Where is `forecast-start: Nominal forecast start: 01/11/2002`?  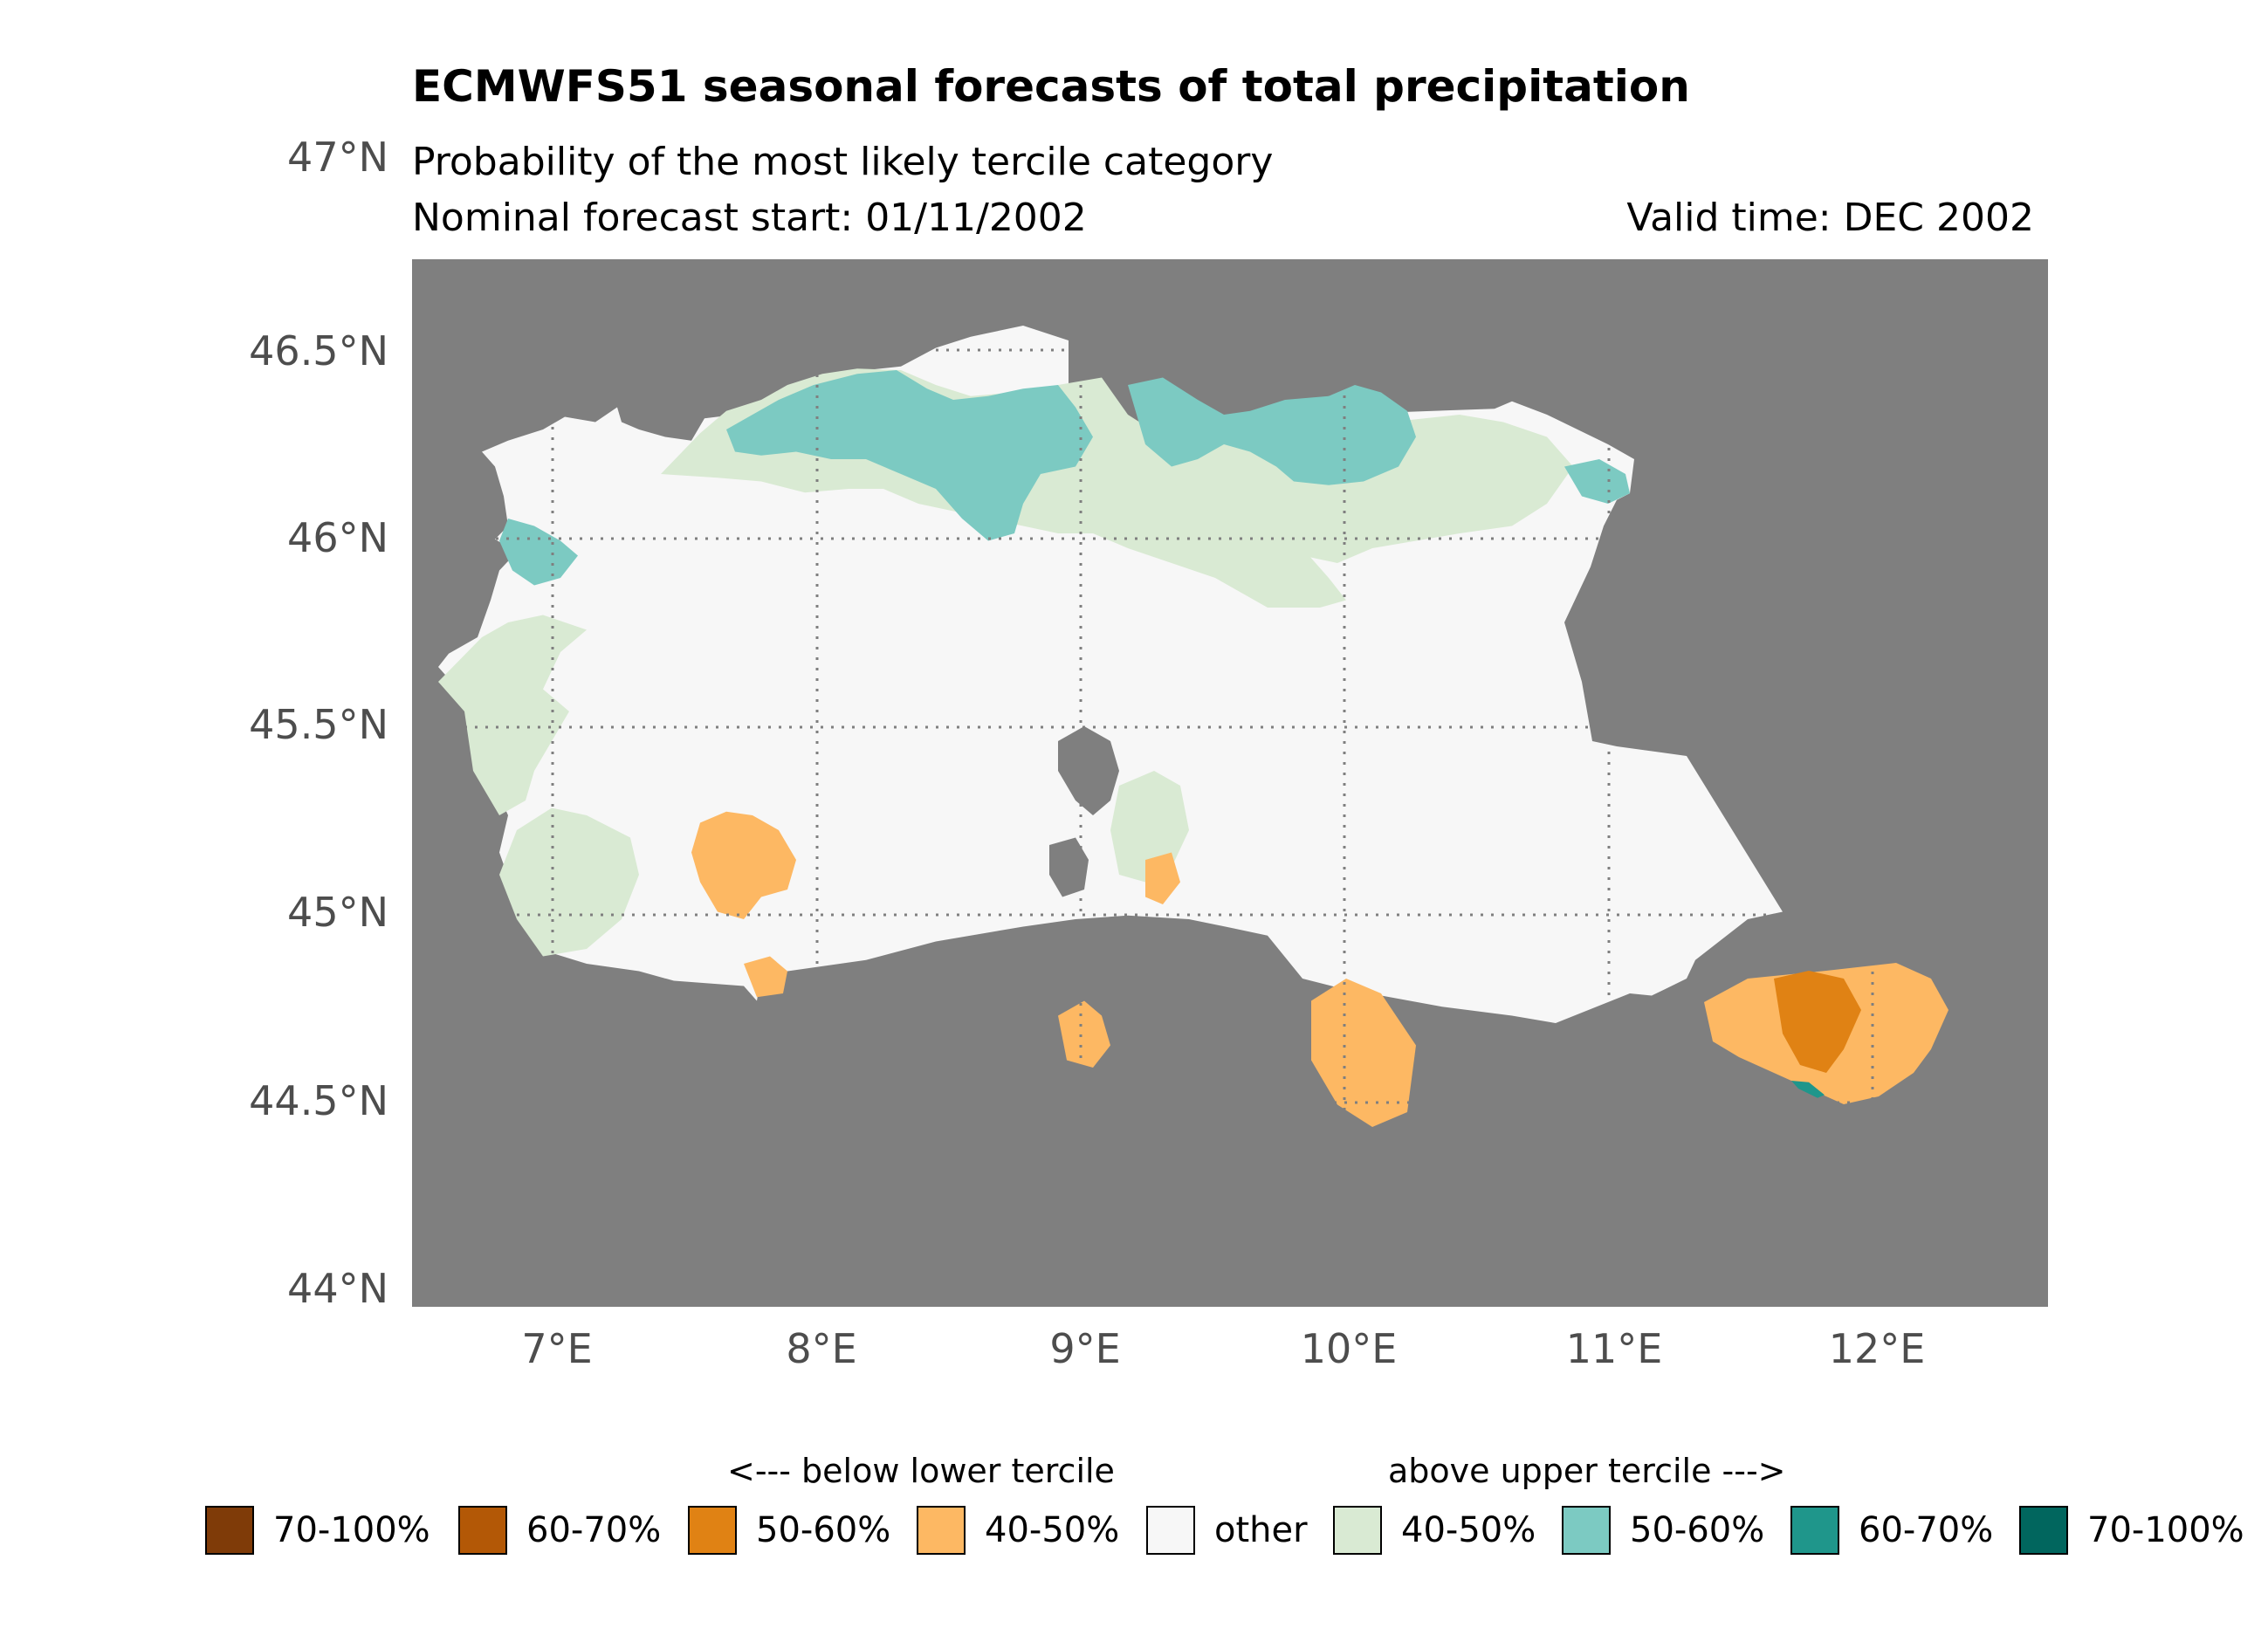
forecast-start: Nominal forecast start: 01/11/2002 is located at coordinates (749, 218).